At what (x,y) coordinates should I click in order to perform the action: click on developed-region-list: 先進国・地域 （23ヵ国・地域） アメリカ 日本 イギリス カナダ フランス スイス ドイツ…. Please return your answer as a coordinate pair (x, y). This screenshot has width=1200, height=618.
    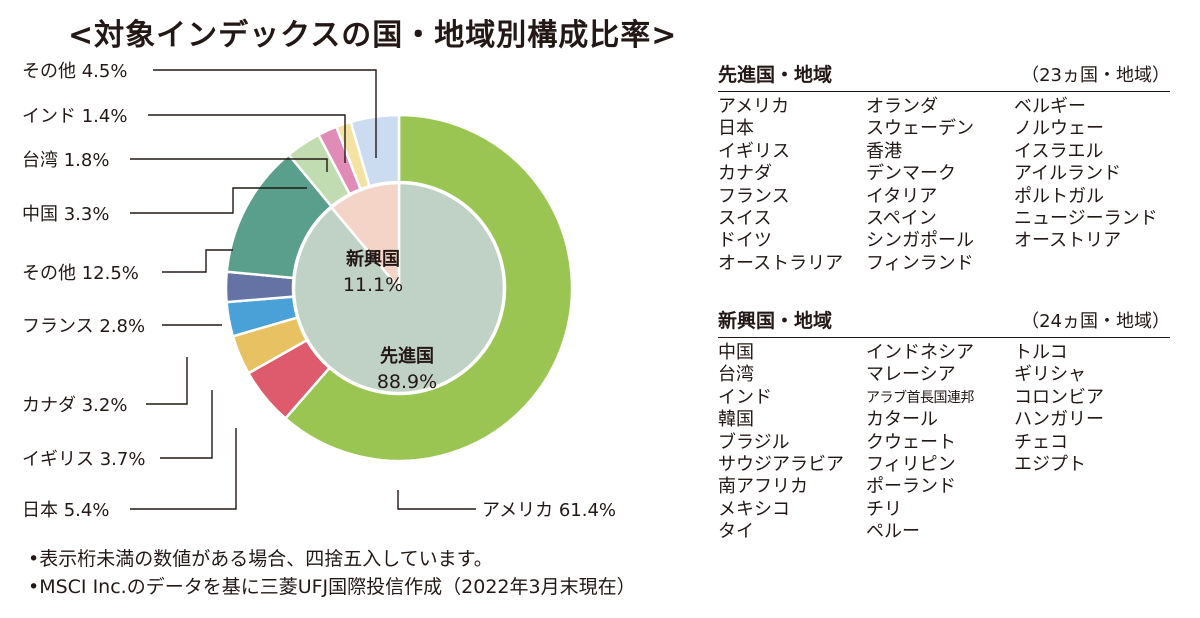
    Looking at the image, I should click on (944, 167).